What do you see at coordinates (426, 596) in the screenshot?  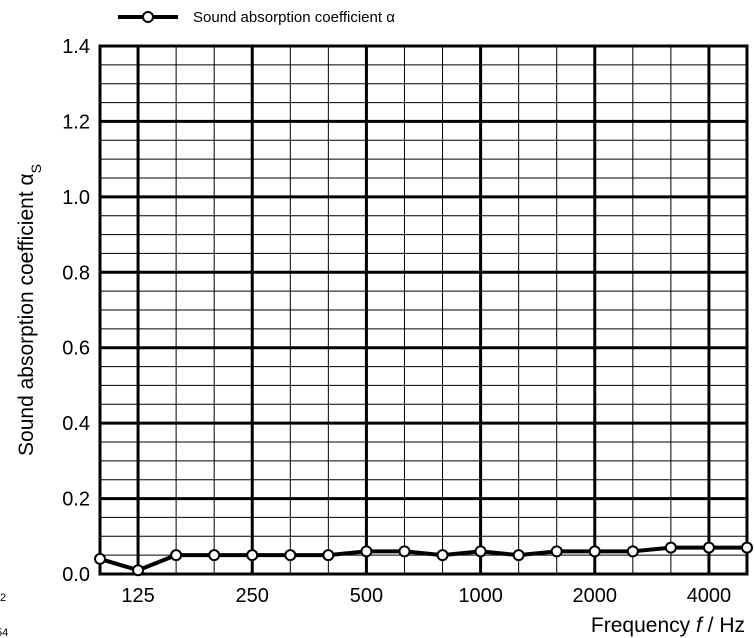 I see `x-tick-labels: 125 250 500 1000 2000 4000` at bounding box center [426, 596].